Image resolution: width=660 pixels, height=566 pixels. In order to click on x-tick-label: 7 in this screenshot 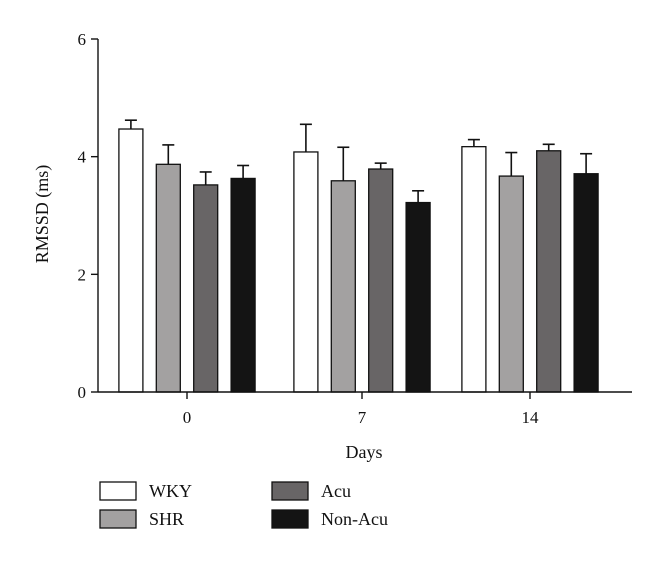, I will do `click(362, 417)`.